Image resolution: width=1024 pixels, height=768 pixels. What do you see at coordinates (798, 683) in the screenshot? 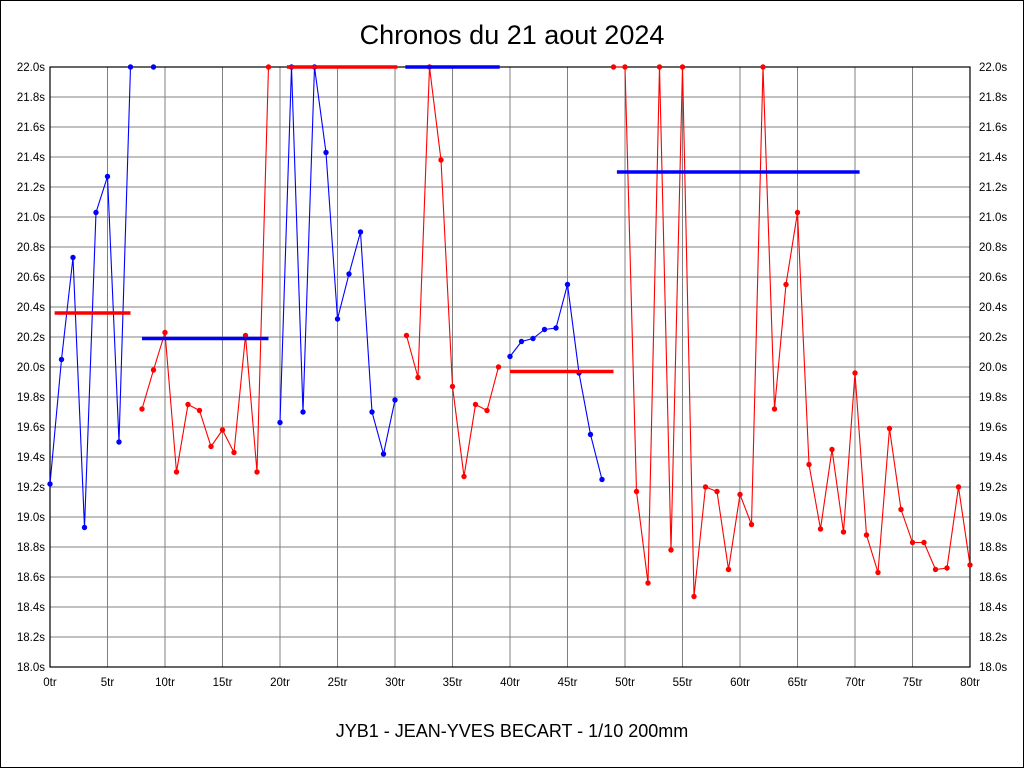
I see `x-tick-label: 65tr` at bounding box center [798, 683].